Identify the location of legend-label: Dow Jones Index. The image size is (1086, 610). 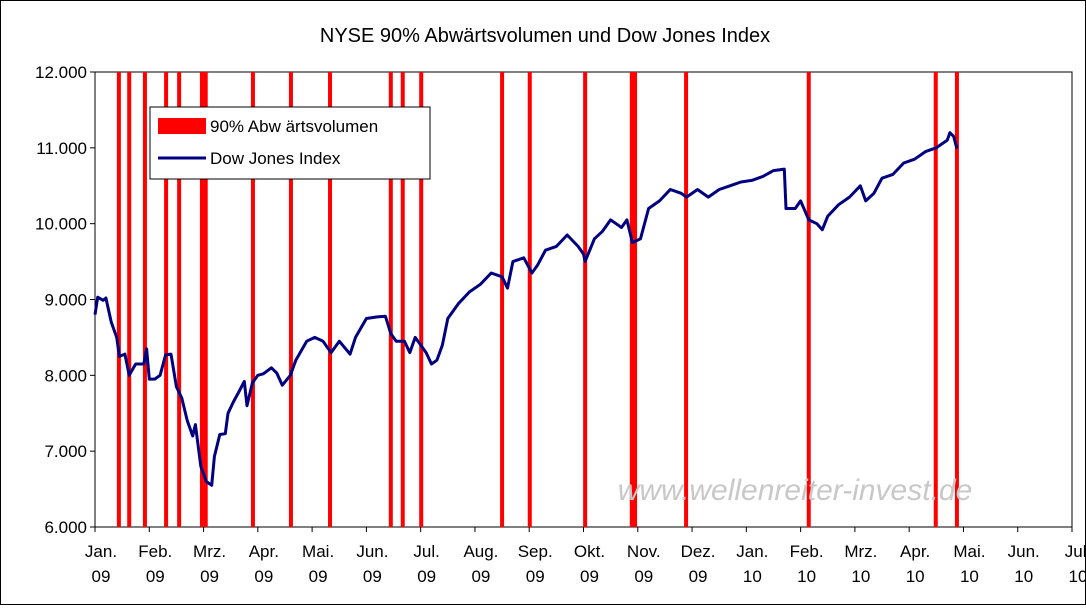
(275, 158).